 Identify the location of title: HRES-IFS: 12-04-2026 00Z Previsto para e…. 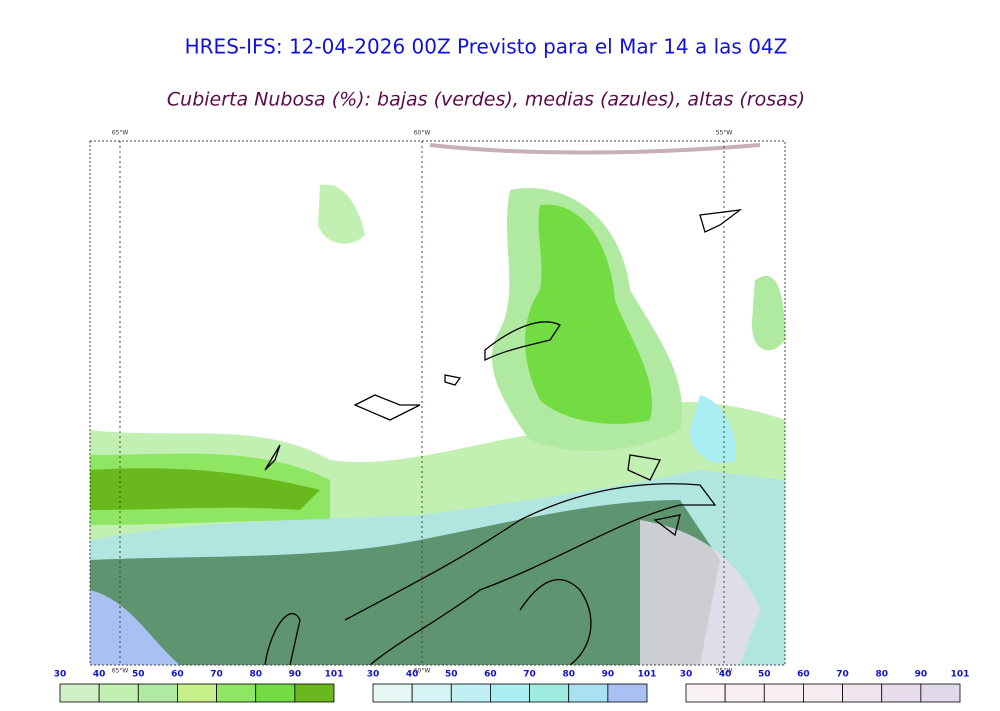
(486, 47).